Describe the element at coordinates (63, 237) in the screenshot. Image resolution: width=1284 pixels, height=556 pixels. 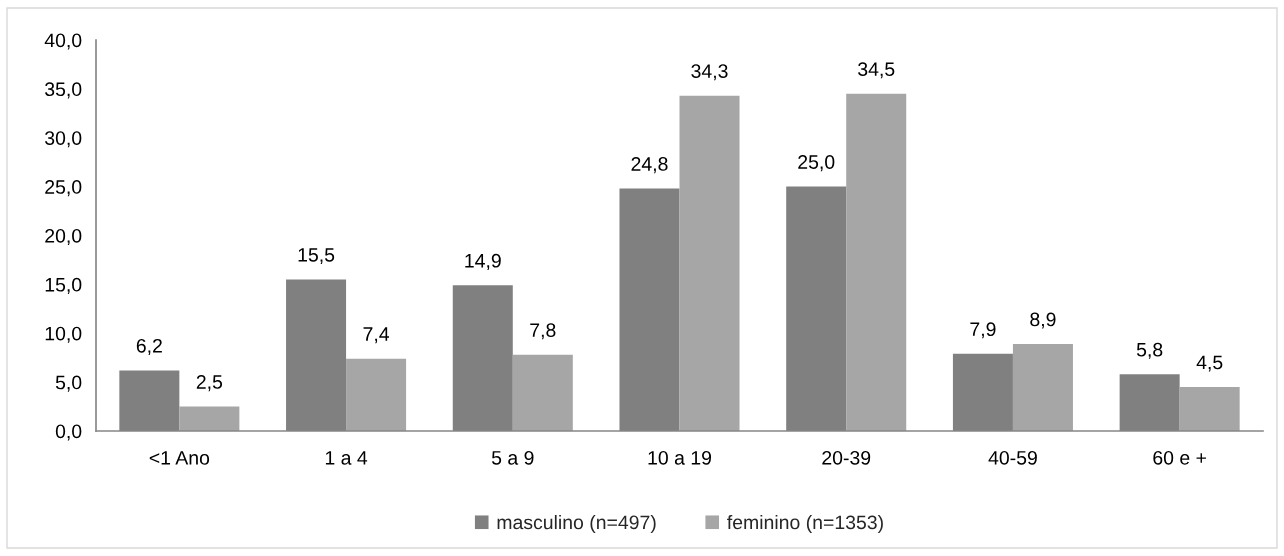
I see `y-tick-label: 20,0` at that location.